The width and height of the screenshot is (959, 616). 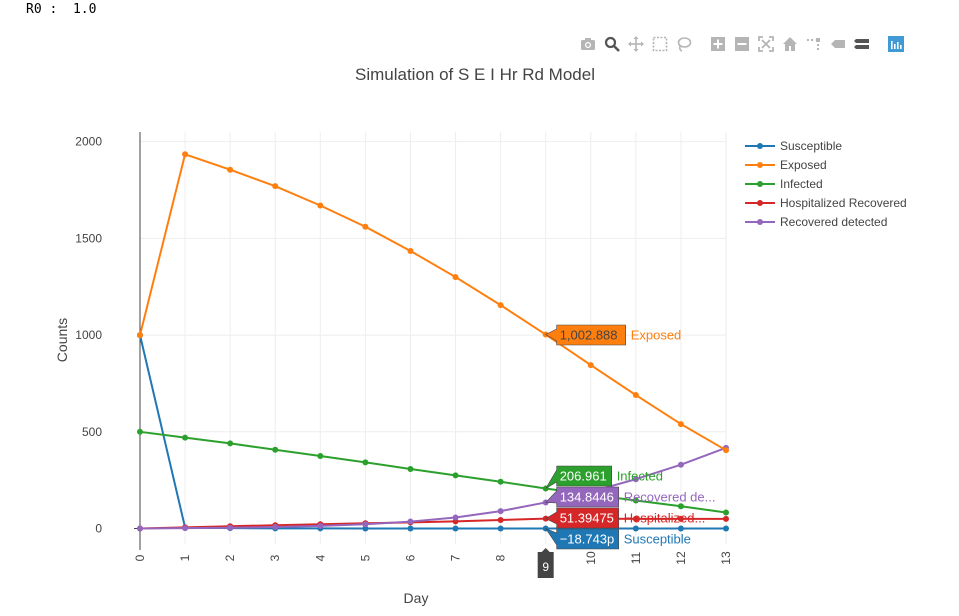 What do you see at coordinates (612, 44) in the screenshot?
I see `zoom-icon` at bounding box center [612, 44].